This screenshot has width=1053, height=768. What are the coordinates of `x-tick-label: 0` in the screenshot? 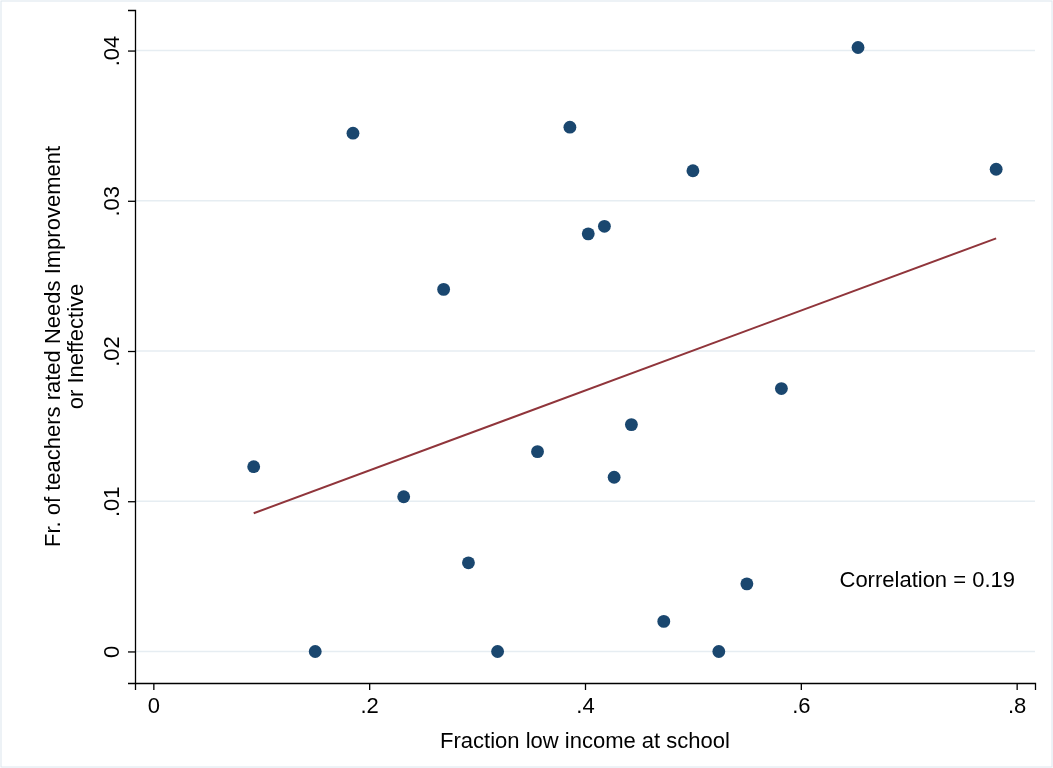 It's located at (153, 705).